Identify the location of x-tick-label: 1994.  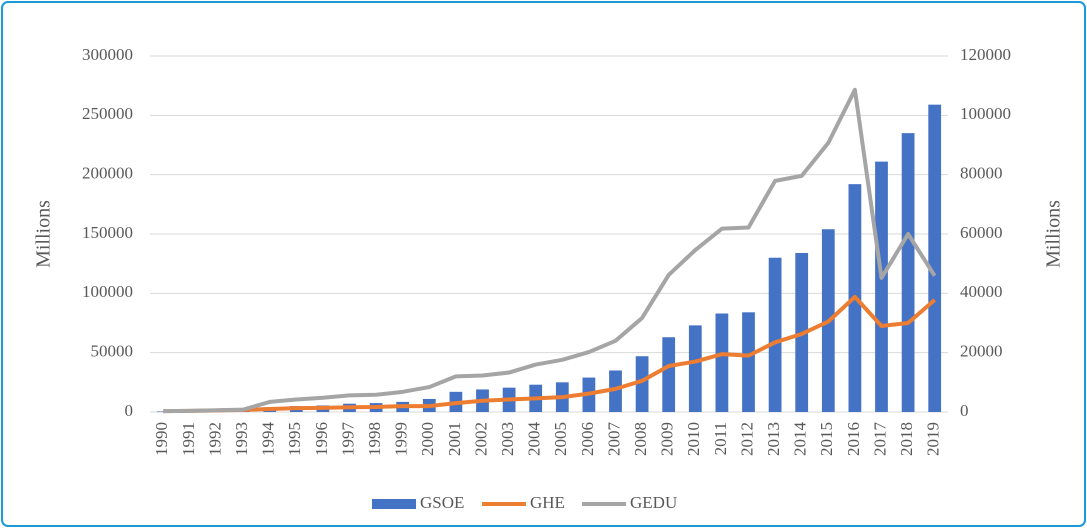
(268, 439).